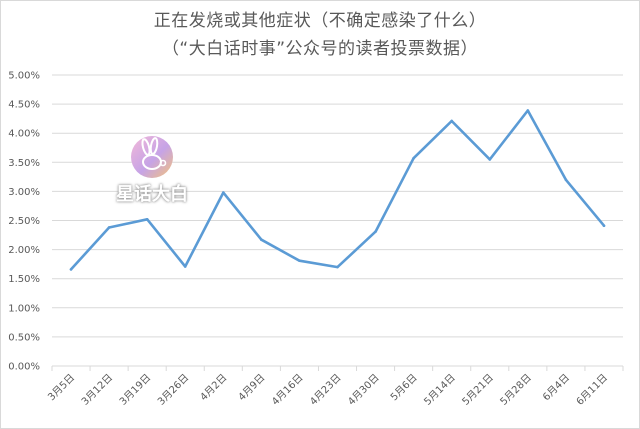 Image resolution: width=640 pixels, height=429 pixels. Describe the element at coordinates (152, 157) in the screenshot. I see `rabbit-logo-icon` at that location.